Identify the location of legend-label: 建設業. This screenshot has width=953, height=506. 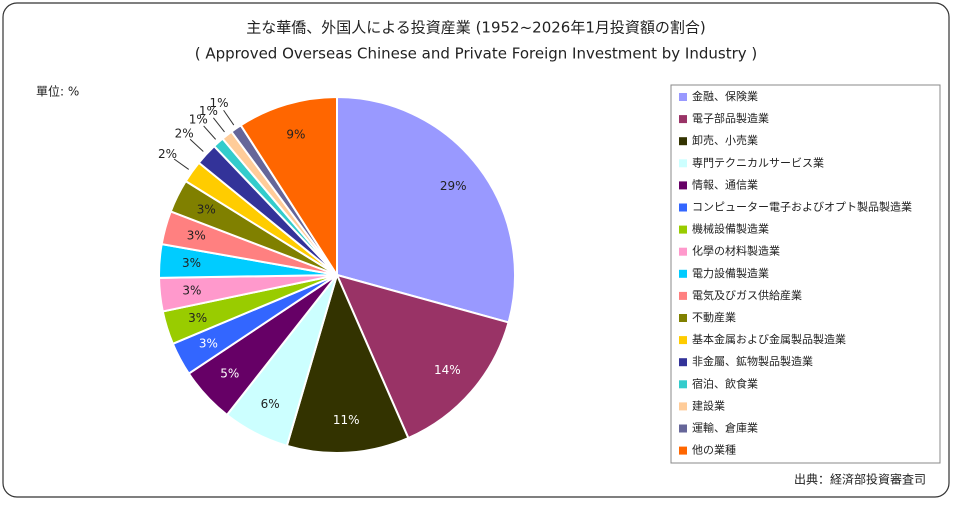
(708, 405).